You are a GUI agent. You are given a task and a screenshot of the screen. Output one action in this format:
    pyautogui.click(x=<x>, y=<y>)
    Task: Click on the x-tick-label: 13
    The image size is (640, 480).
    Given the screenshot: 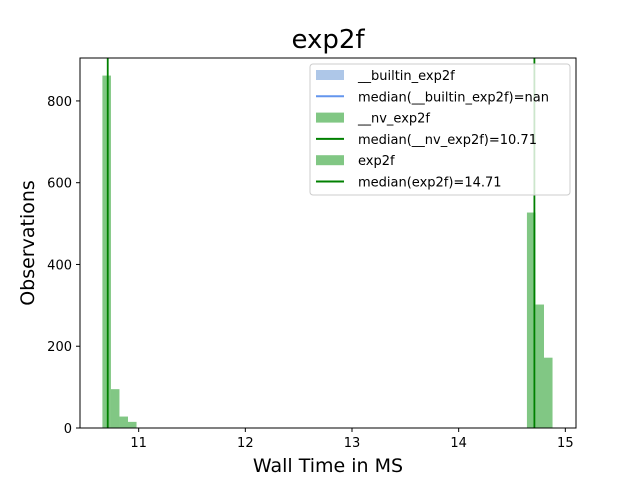 What is the action you would take?
    pyautogui.click(x=352, y=443)
    